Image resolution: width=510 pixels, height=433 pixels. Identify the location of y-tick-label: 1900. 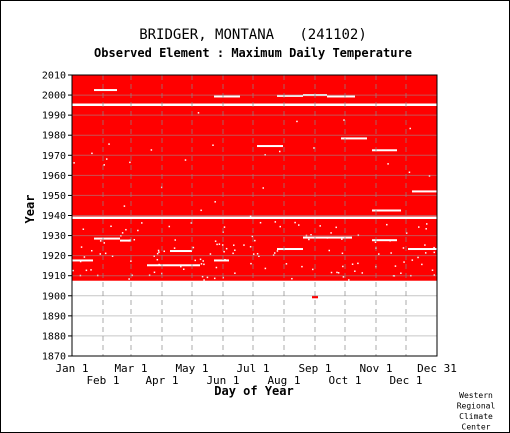
(54, 296).